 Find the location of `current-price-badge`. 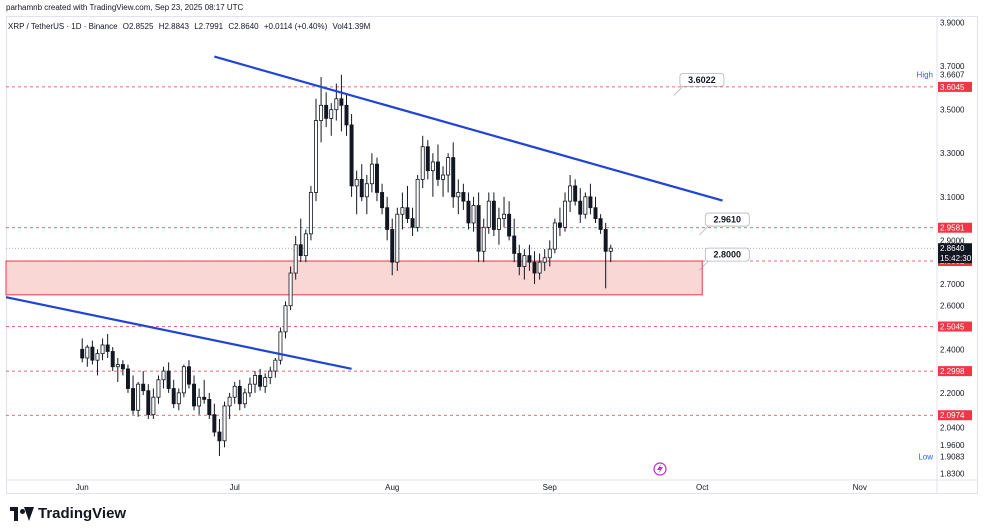

current-price-badge is located at coordinates (955, 253).